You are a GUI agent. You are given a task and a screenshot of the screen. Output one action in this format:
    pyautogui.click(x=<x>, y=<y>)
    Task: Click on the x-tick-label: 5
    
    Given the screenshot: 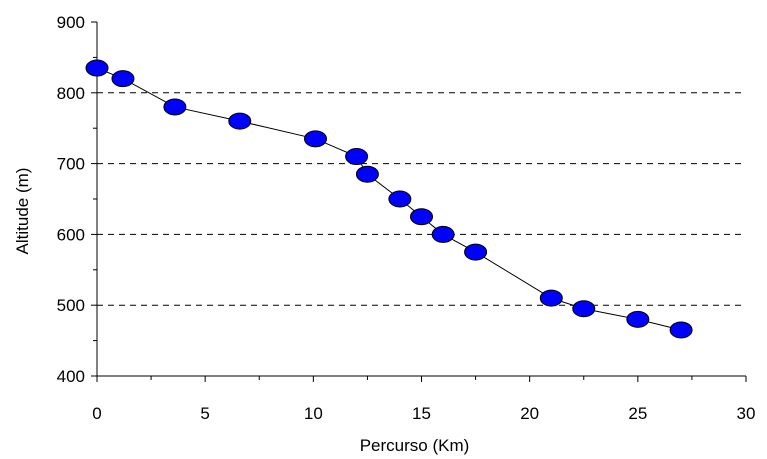 What is the action you would take?
    pyautogui.click(x=204, y=413)
    